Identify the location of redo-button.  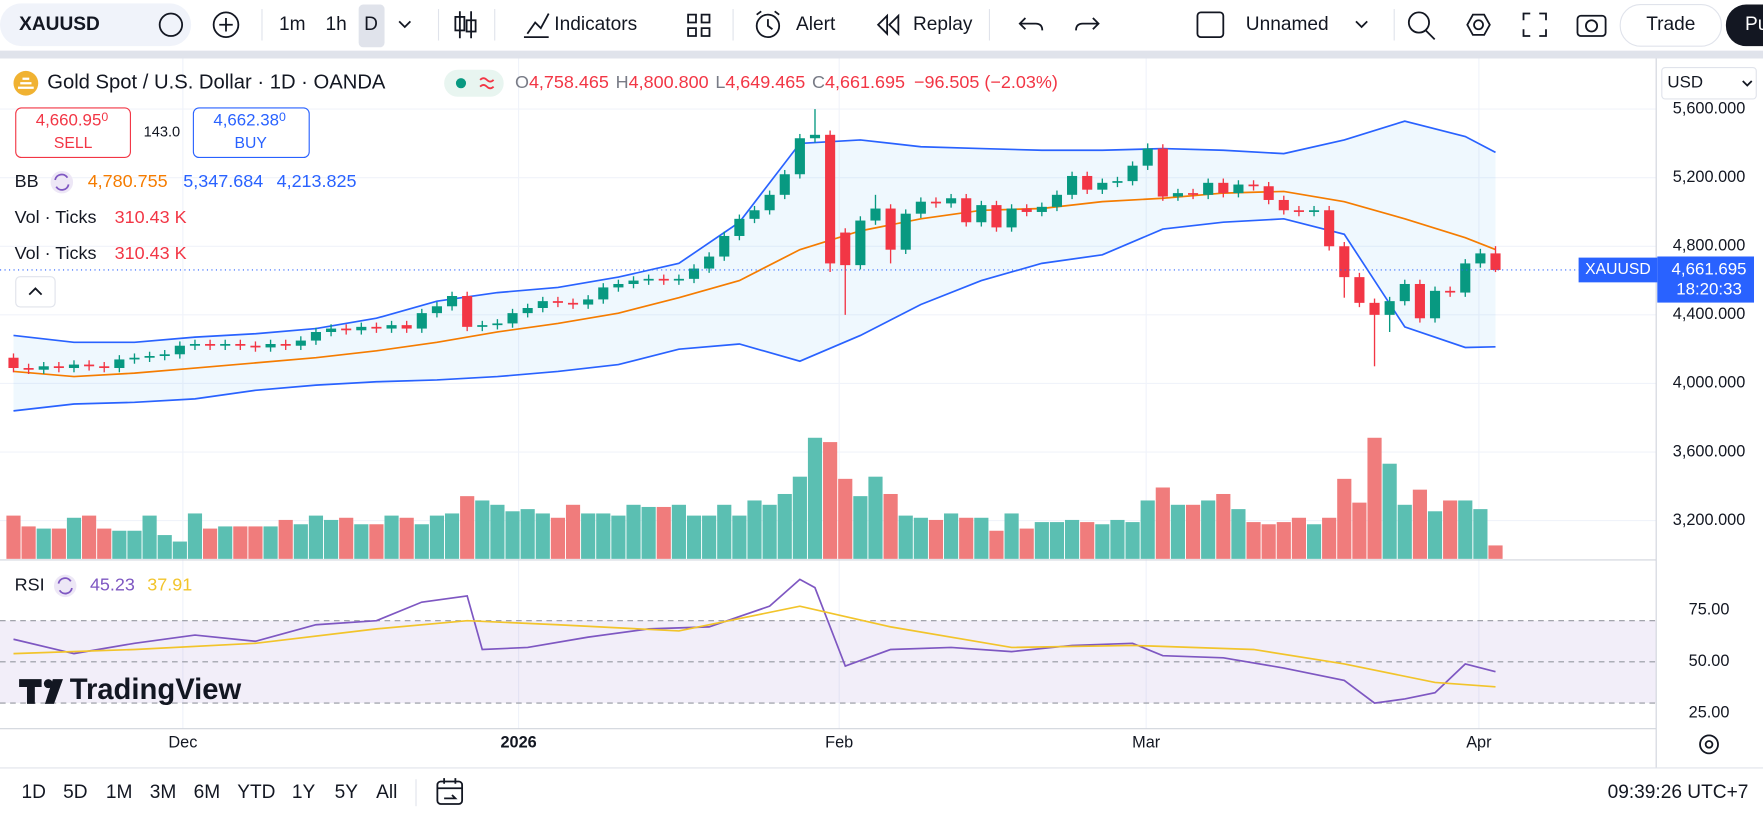
(1087, 24).